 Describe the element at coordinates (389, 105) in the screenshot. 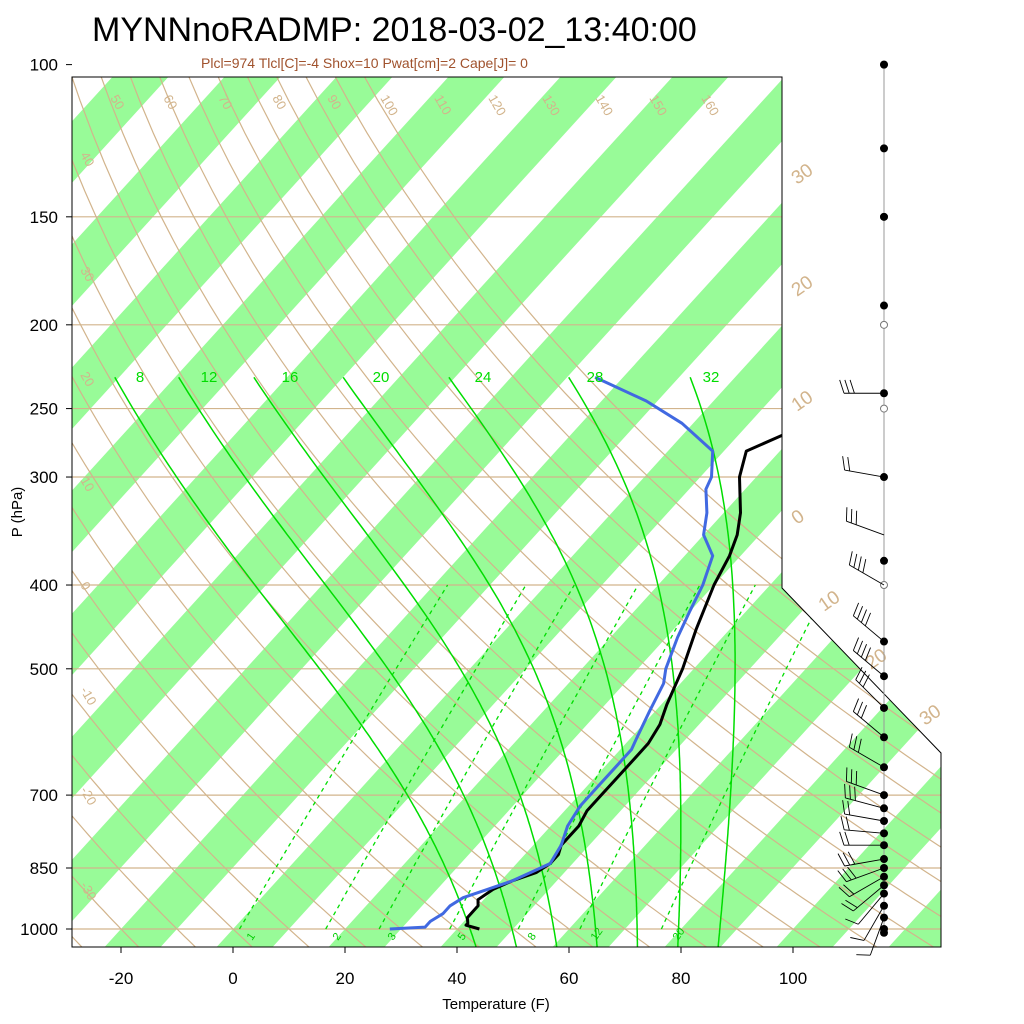

I see `theta-label: 100` at that location.